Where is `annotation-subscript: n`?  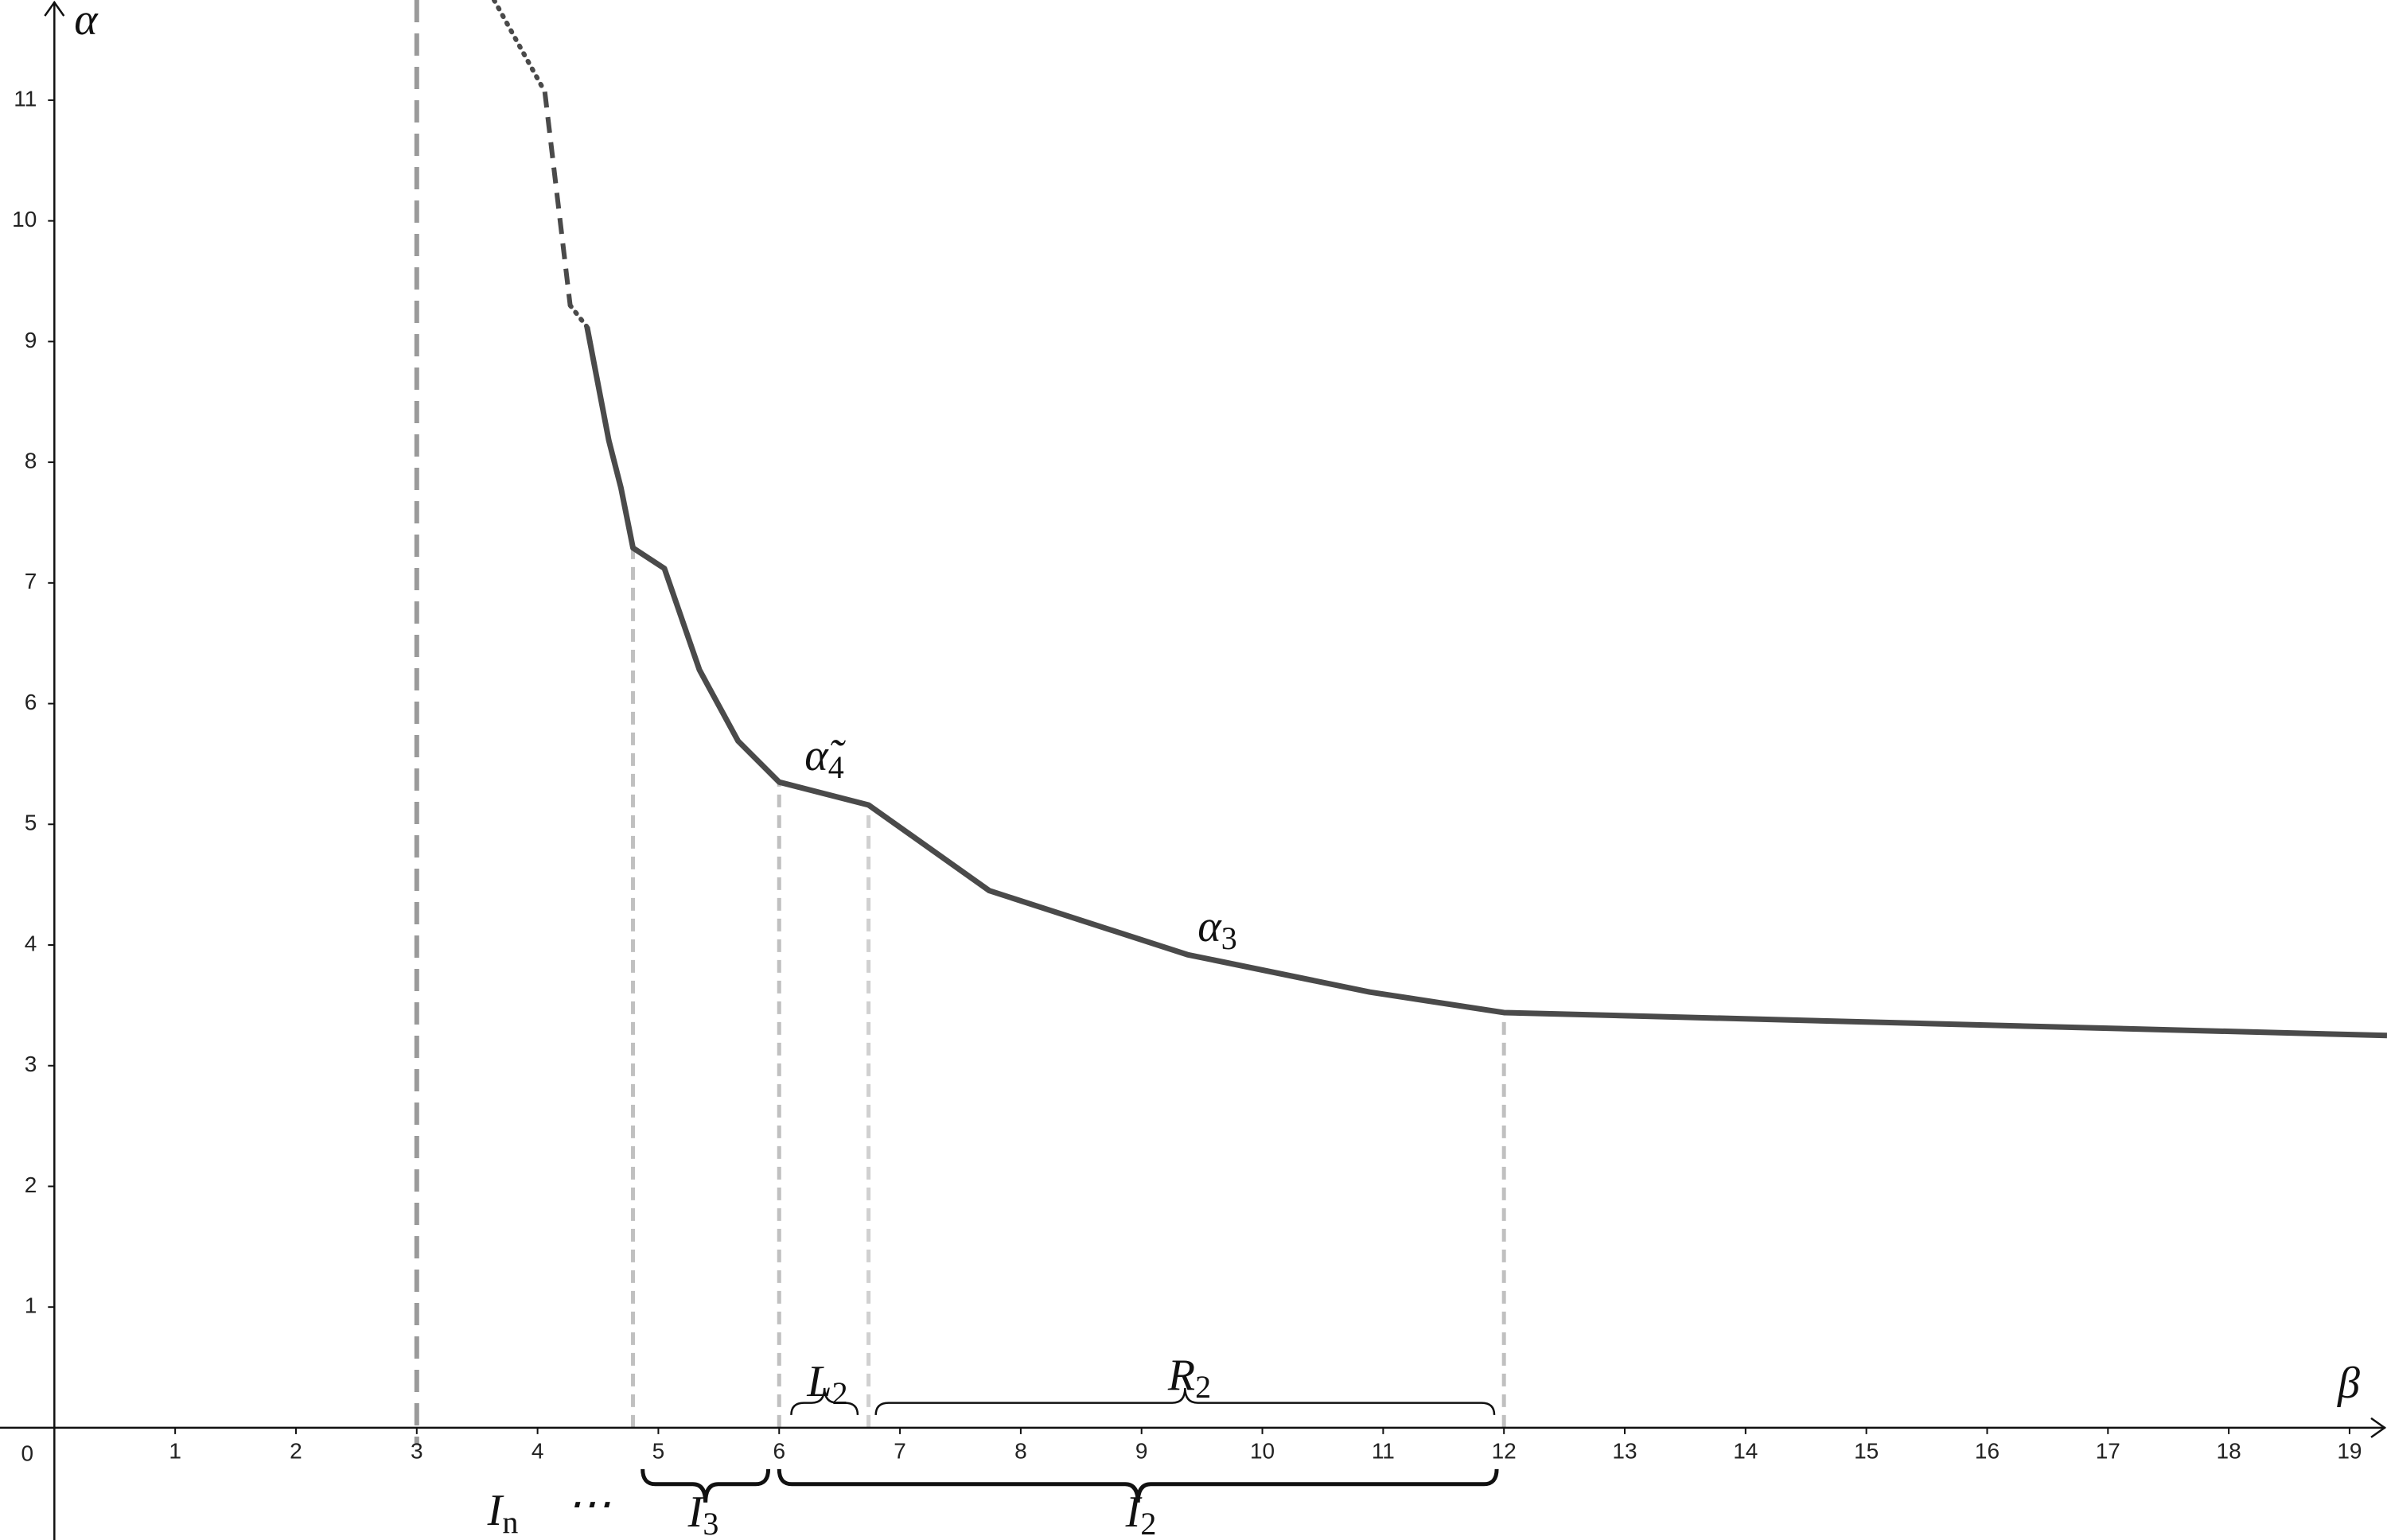 annotation-subscript: n is located at coordinates (510, 1522).